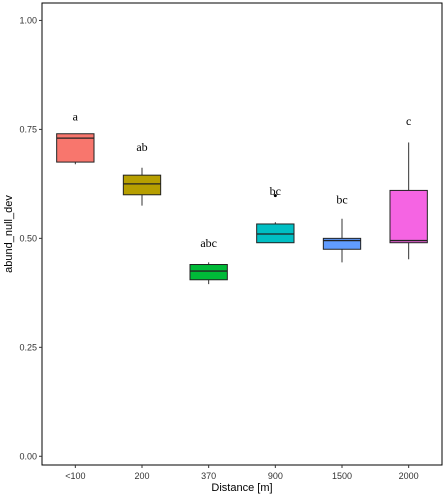  What do you see at coordinates (9, 234) in the screenshot?
I see `y-axis-title: abund_null_dev` at bounding box center [9, 234].